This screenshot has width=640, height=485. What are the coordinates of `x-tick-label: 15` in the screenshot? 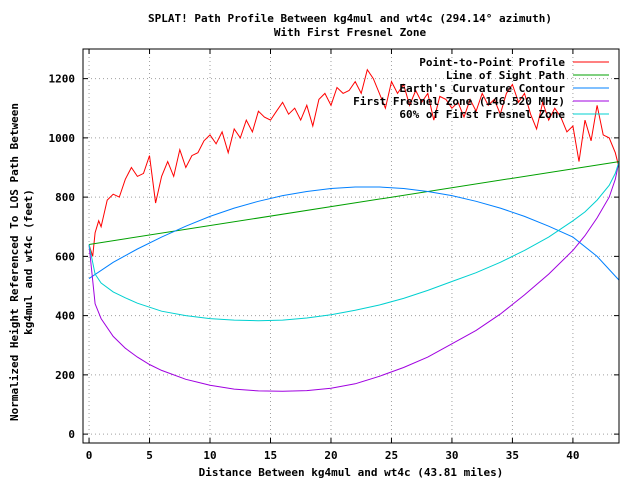 It's located at (270, 455).